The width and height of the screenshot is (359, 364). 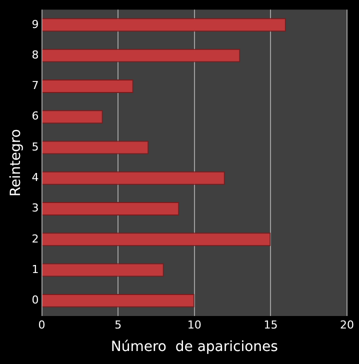 What do you see at coordinates (16, 163) in the screenshot?
I see `y-axis-title: Reintegro` at bounding box center [16, 163].